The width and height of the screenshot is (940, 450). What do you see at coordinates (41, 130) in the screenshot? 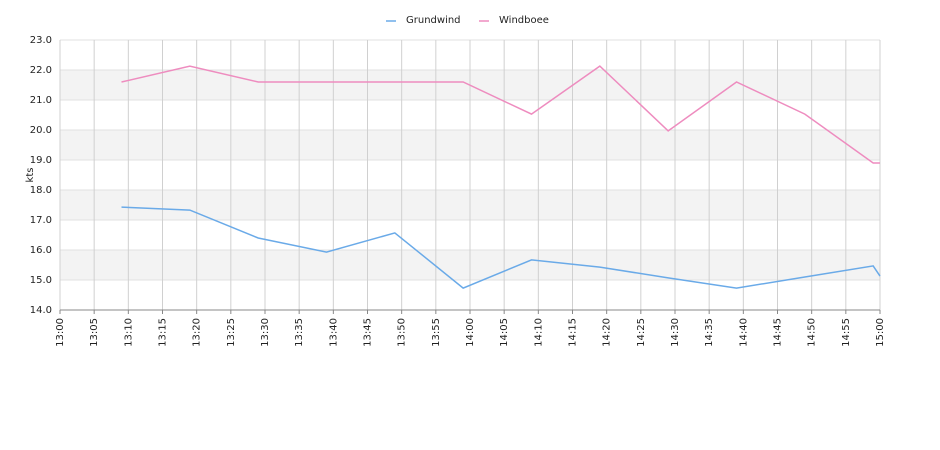
I see `y-tick-label: 20.0` at bounding box center [41, 130].